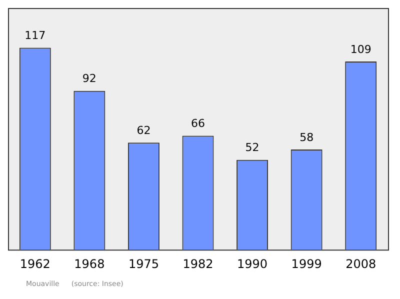 The width and height of the screenshot is (400, 299). What do you see at coordinates (89, 263) in the screenshot?
I see `x-tick-label: 1968` at bounding box center [89, 263].